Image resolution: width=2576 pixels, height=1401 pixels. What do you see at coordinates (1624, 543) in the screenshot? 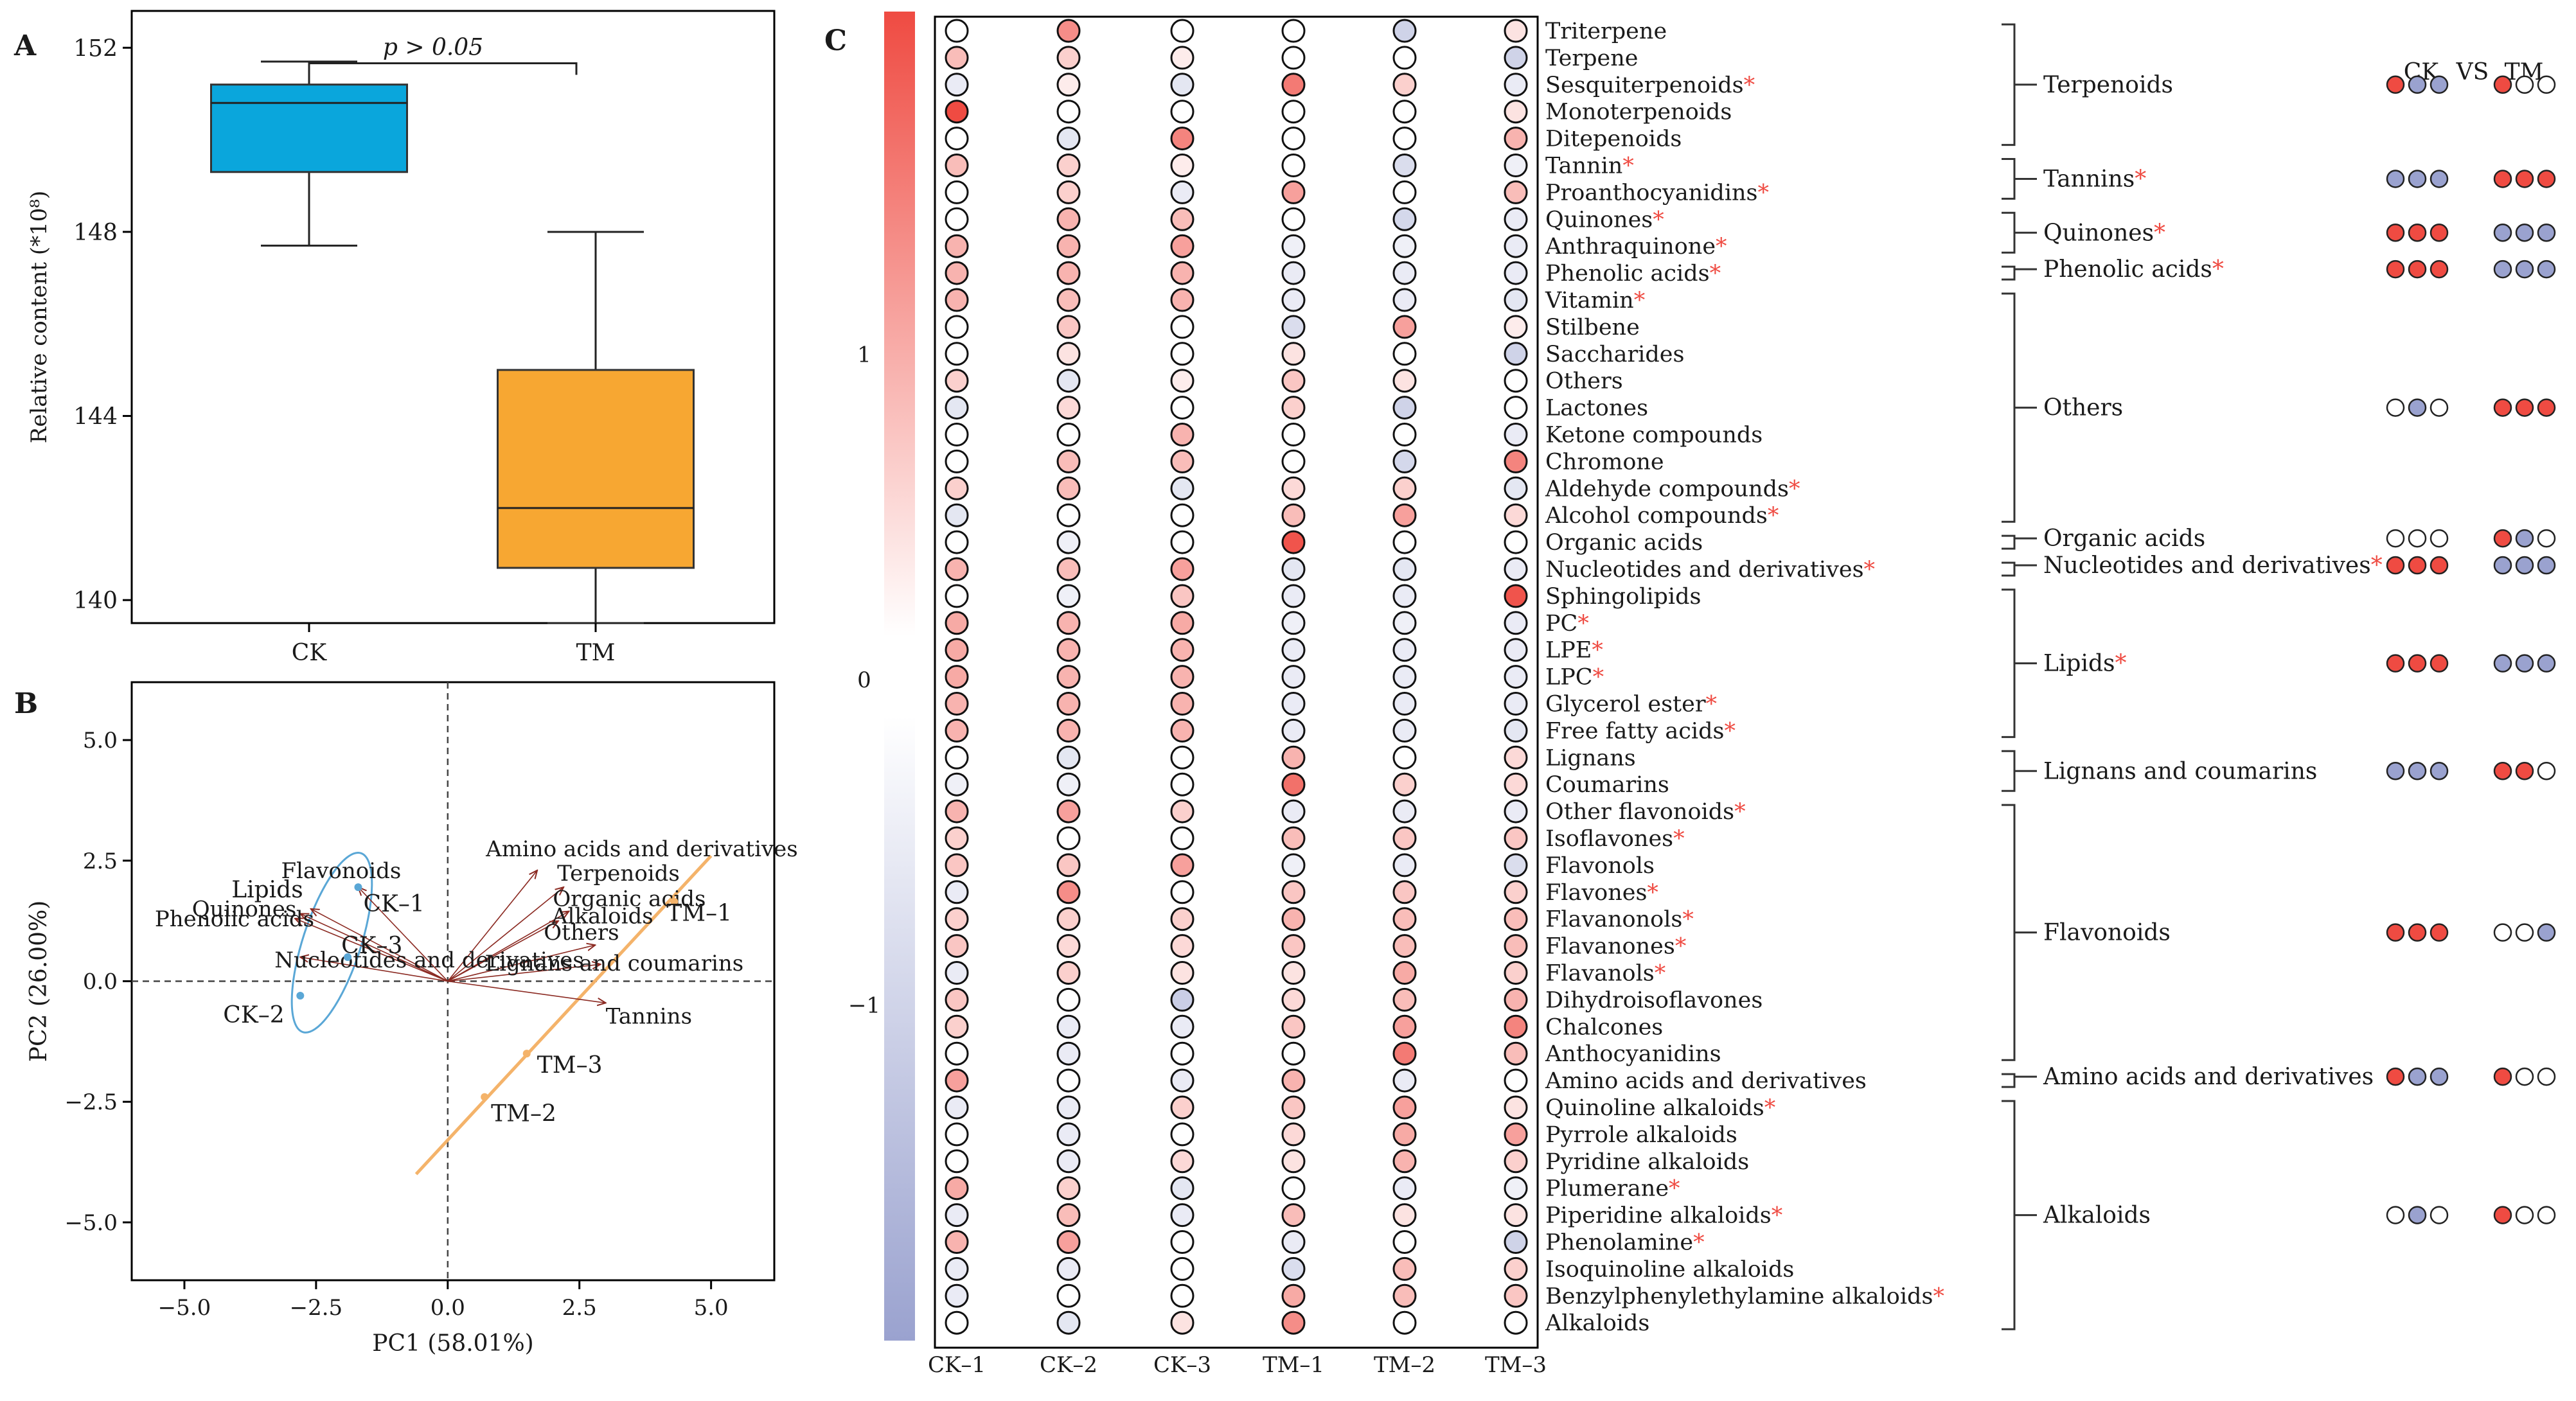
I see `row-label: Organic acids` at bounding box center [1624, 543].